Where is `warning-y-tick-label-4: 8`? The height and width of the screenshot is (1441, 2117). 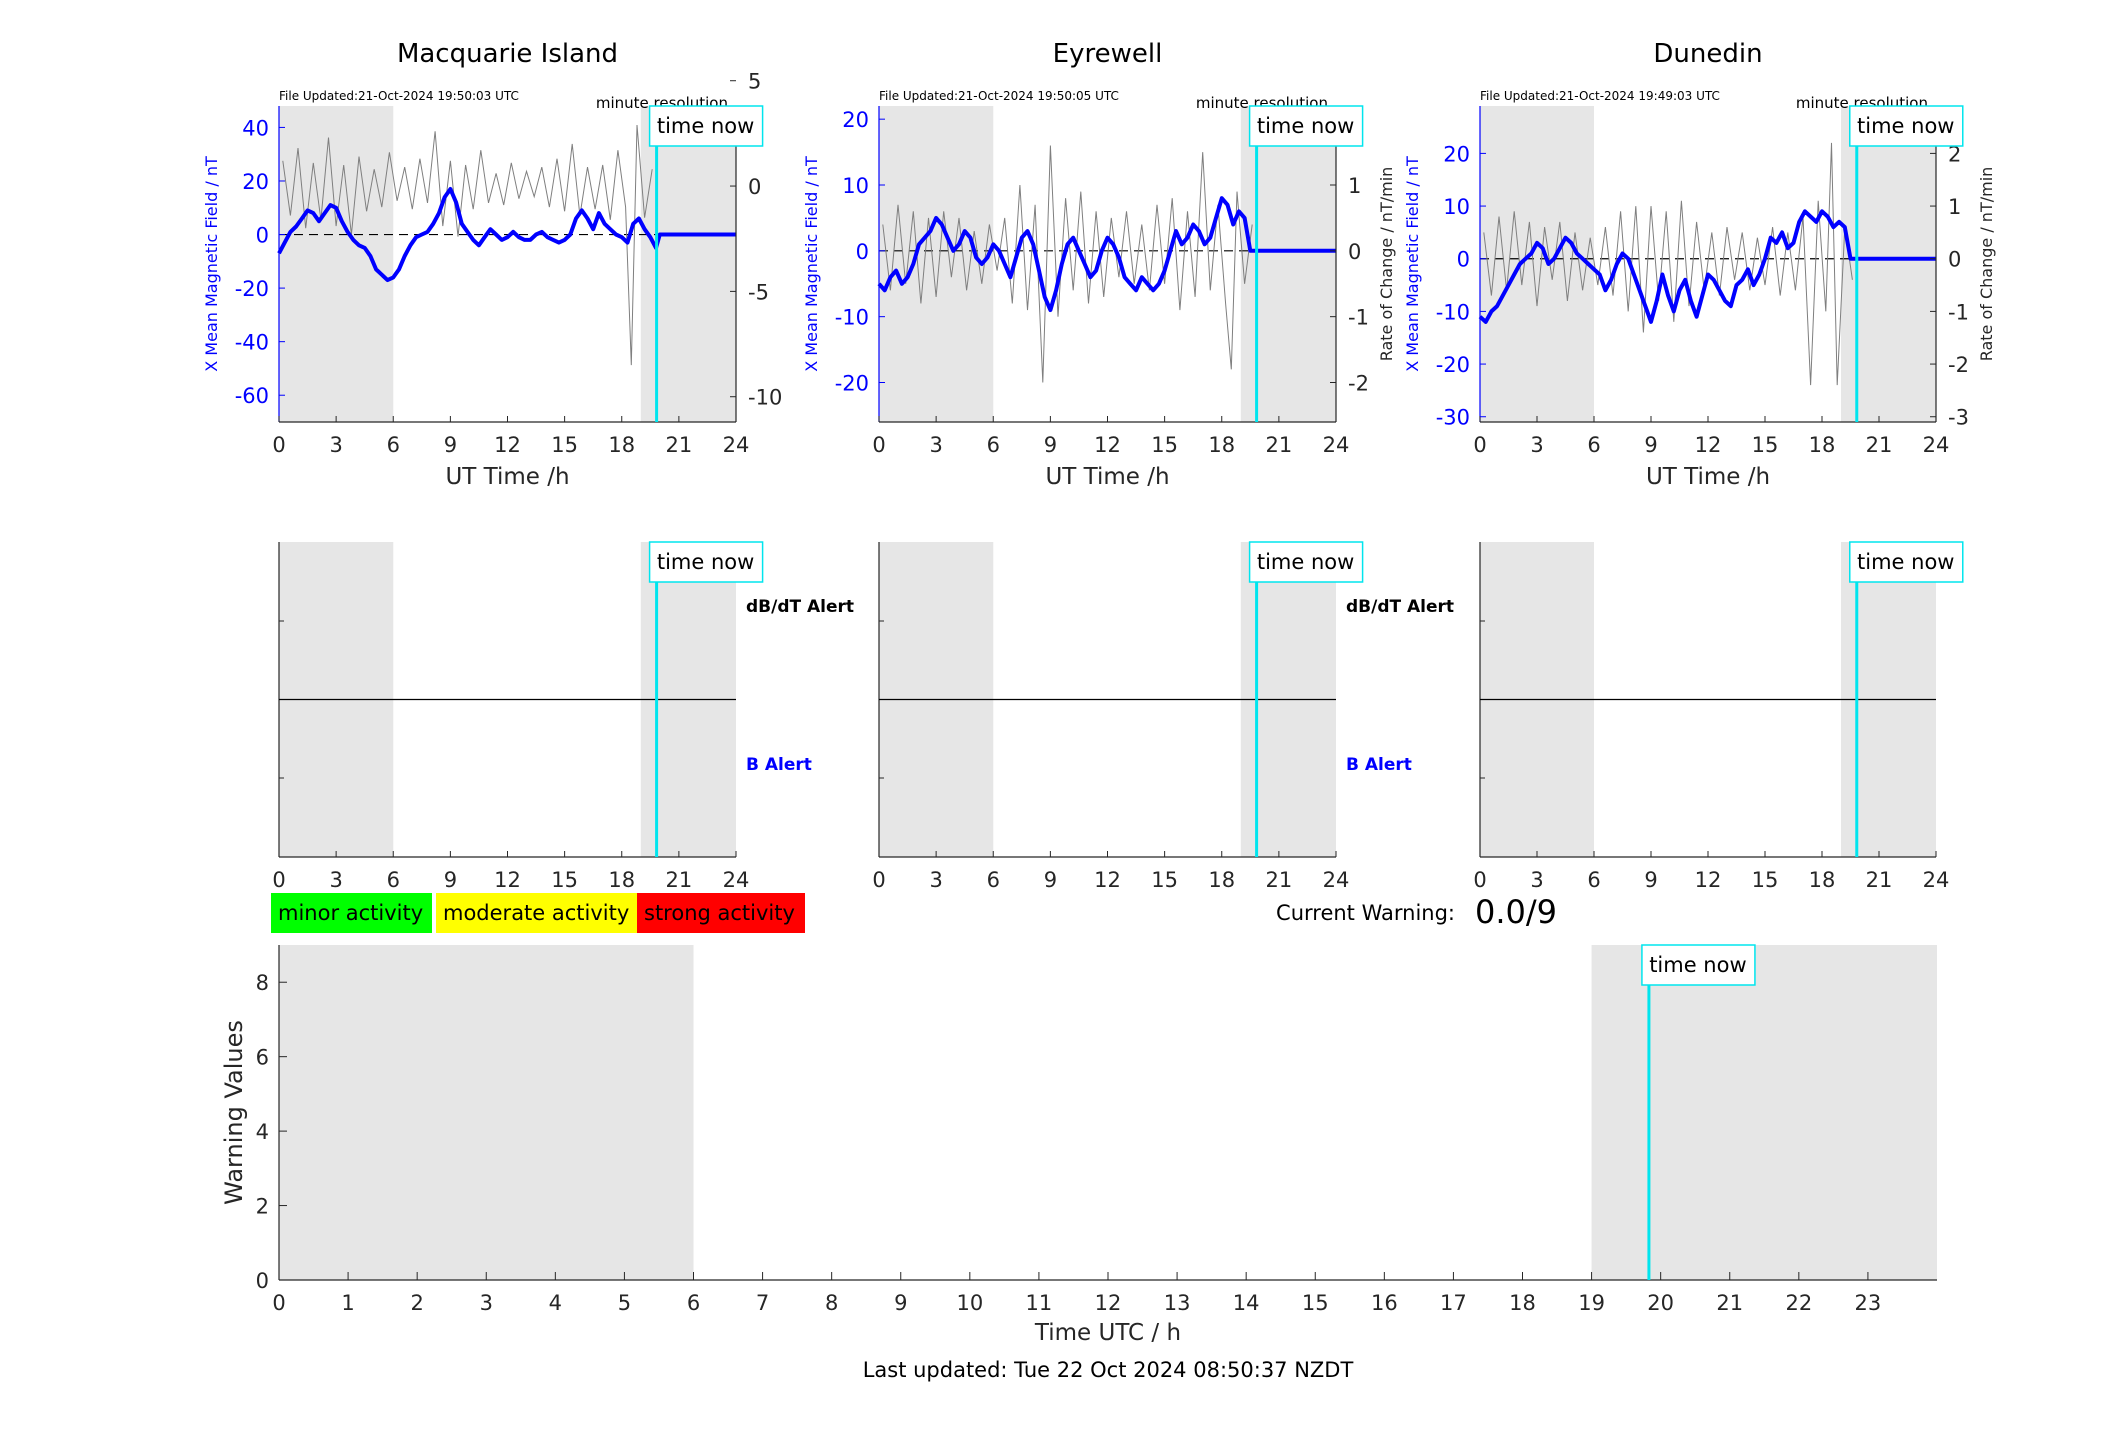 warning-y-tick-label-4: 8 is located at coordinates (262, 983).